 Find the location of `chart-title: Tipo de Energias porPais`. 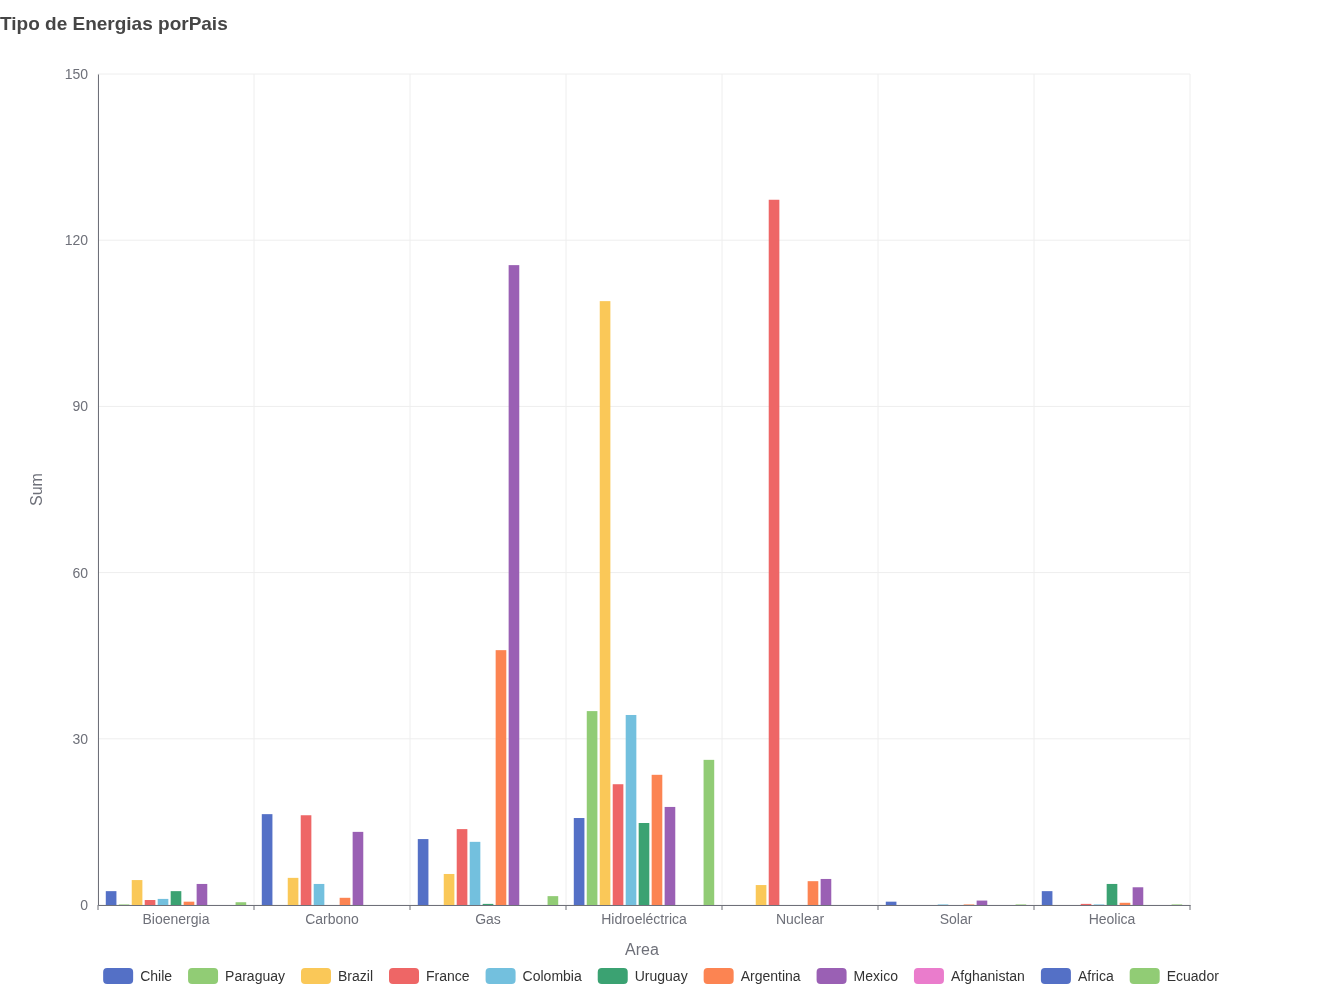

chart-title: Tipo de Energias porPais is located at coordinates (114, 23).